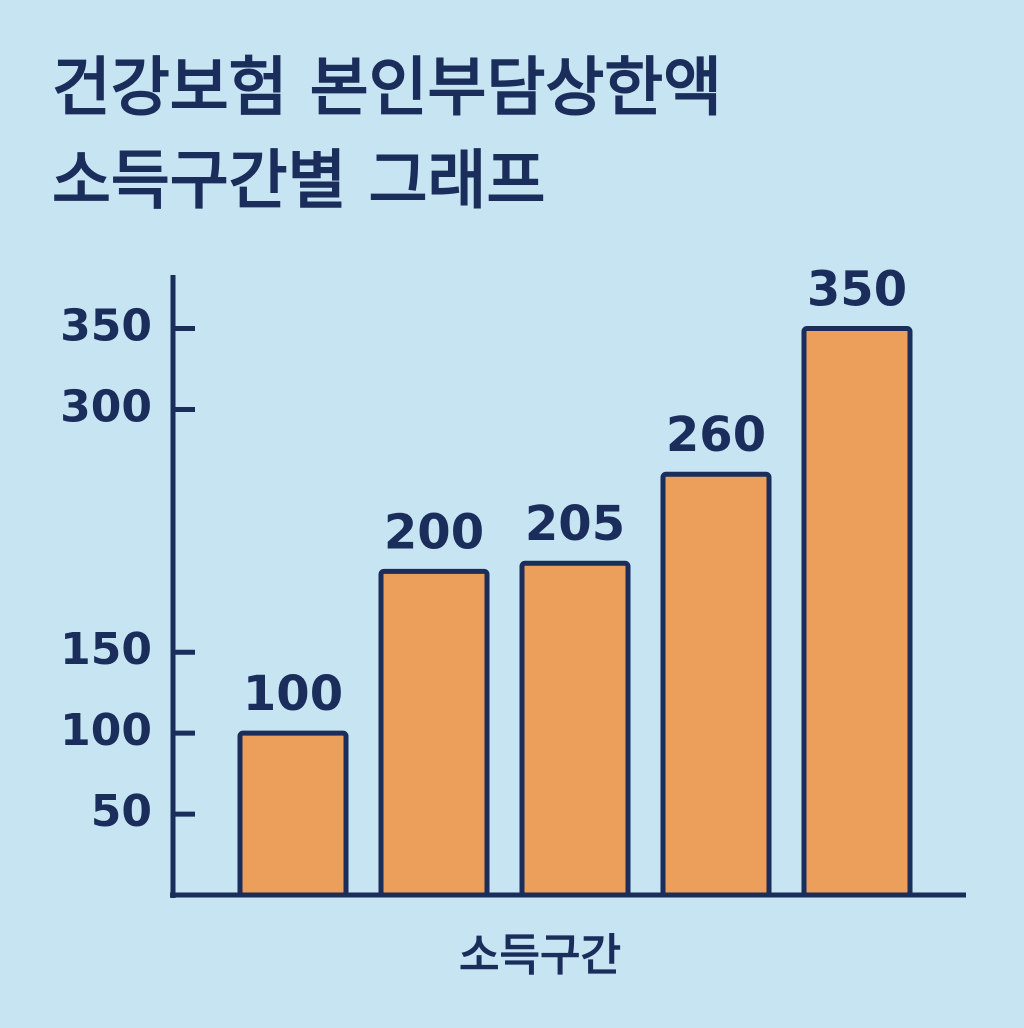 The image size is (1024, 1028). Describe the element at coordinates (387, 89) in the screenshot. I see `chart-title: 건강보험 본인부담상한액` at that location.